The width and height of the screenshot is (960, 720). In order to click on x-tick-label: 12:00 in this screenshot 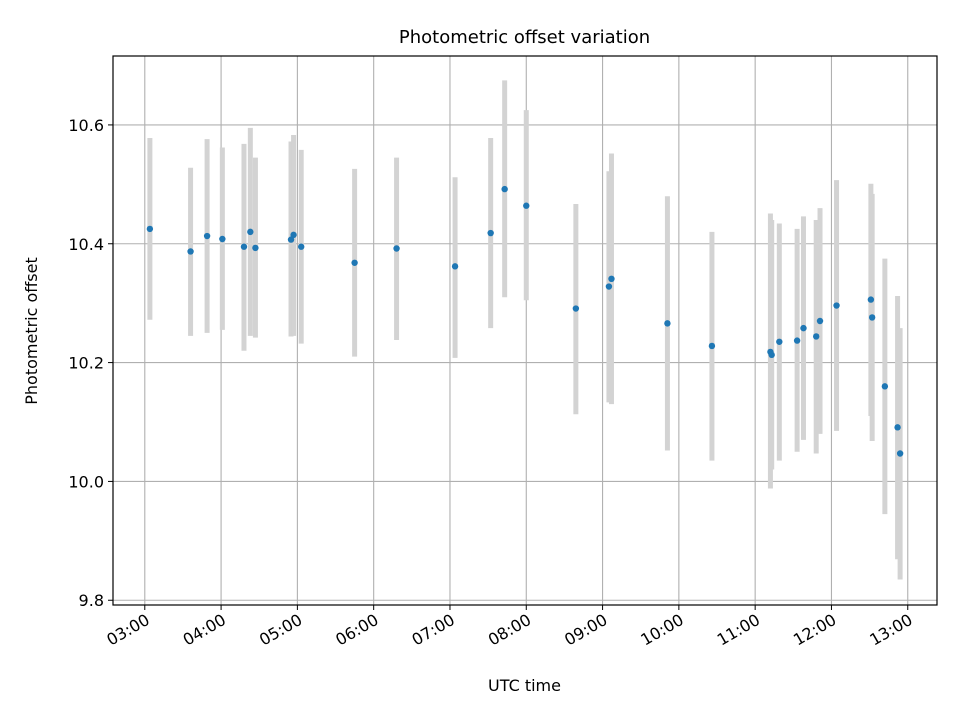, I will do `click(814, 630)`.